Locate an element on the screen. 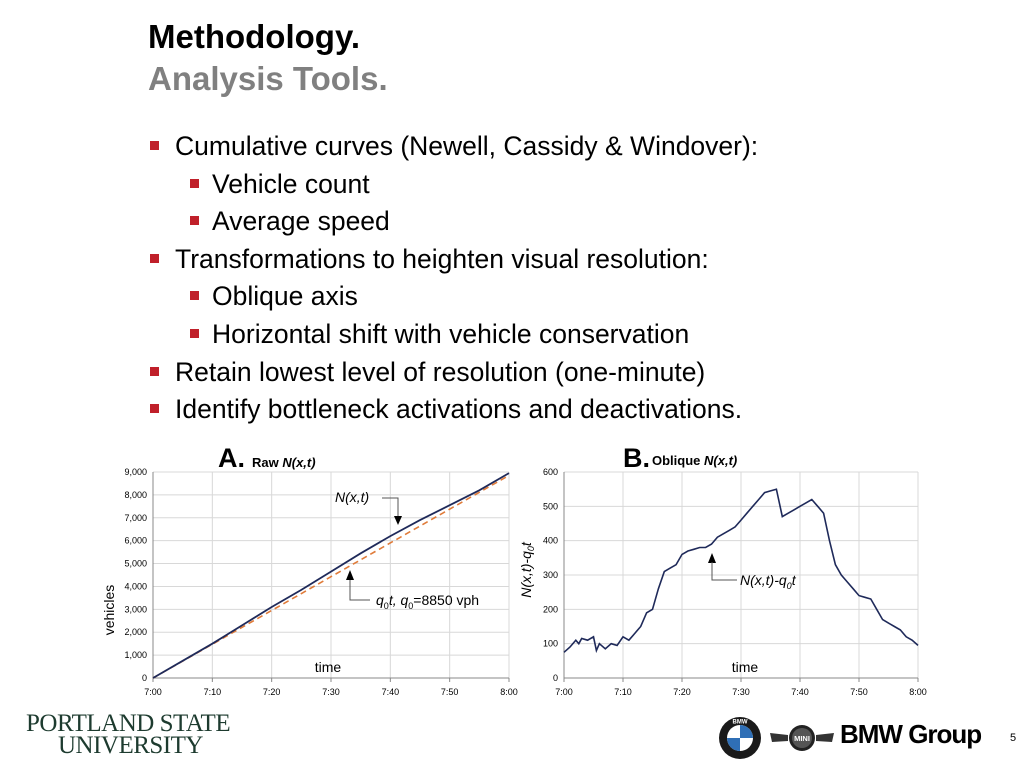 This screenshot has width=1024, height=768. chart-title-word: Raw is located at coordinates (266, 462).